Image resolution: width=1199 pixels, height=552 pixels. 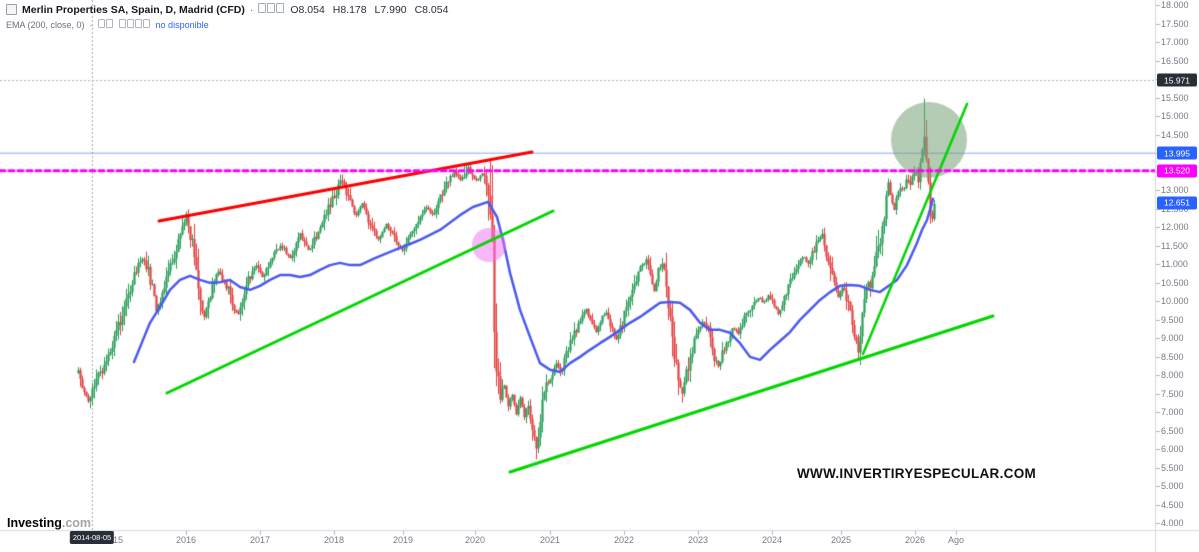 What do you see at coordinates (1175, 190) in the screenshot?
I see `price-tick-label: 13.000` at bounding box center [1175, 190].